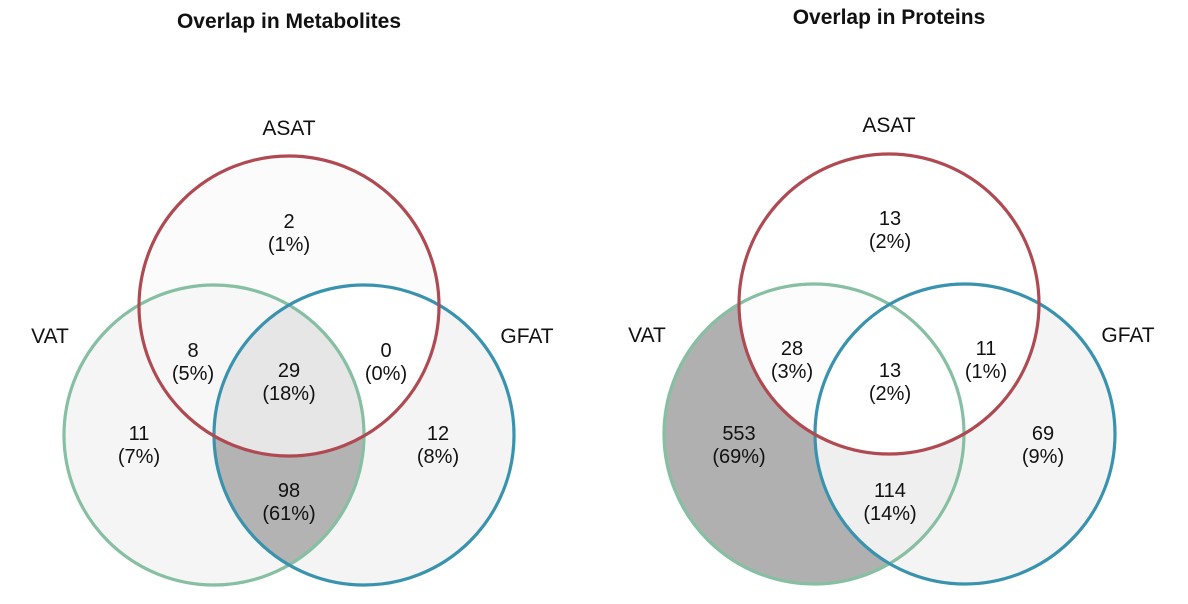 The image size is (1188, 604). I want to click on region-percent-vat-gfat: (14%), so click(889, 514).